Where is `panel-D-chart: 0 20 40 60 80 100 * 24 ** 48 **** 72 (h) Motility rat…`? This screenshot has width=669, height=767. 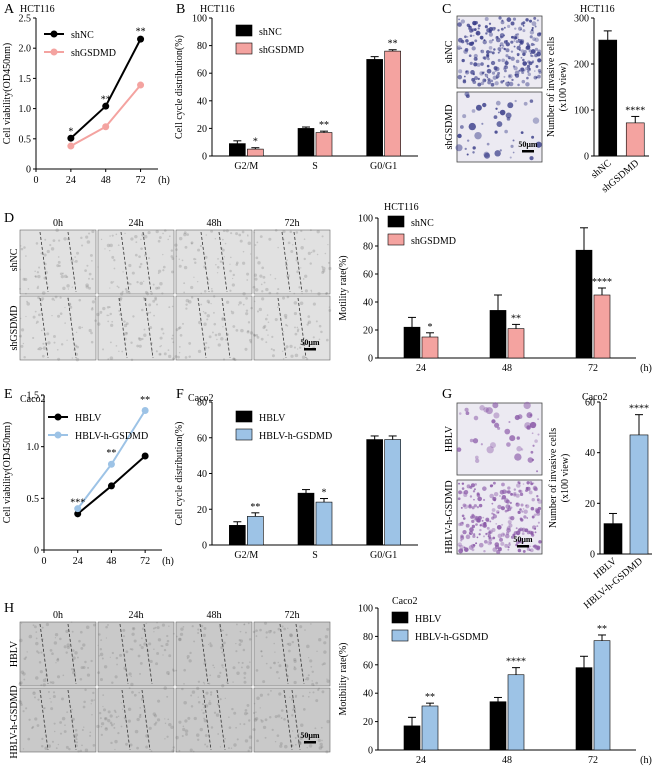
panel-D-chart: 0 20 40 60 80 100 * 24 ** 48 **** 72 (h) Motility rat… is located at coordinates (495, 288).